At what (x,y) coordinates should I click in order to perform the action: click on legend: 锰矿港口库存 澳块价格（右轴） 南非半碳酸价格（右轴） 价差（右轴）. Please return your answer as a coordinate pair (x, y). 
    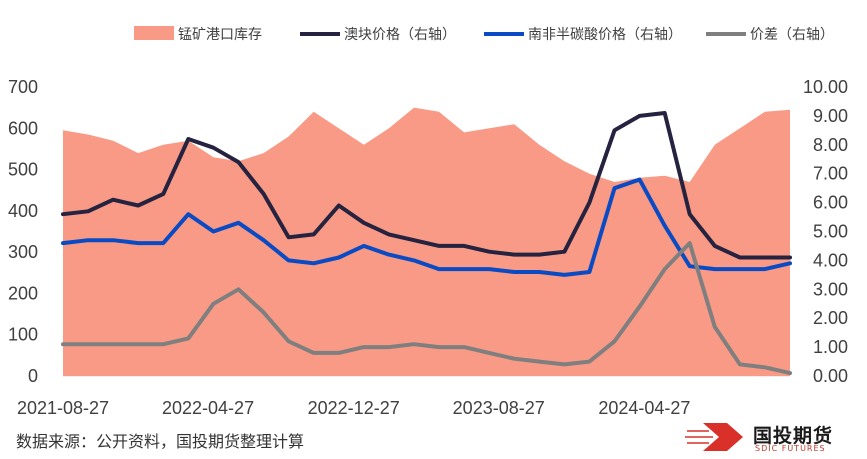
    Looking at the image, I should click on (484, 34).